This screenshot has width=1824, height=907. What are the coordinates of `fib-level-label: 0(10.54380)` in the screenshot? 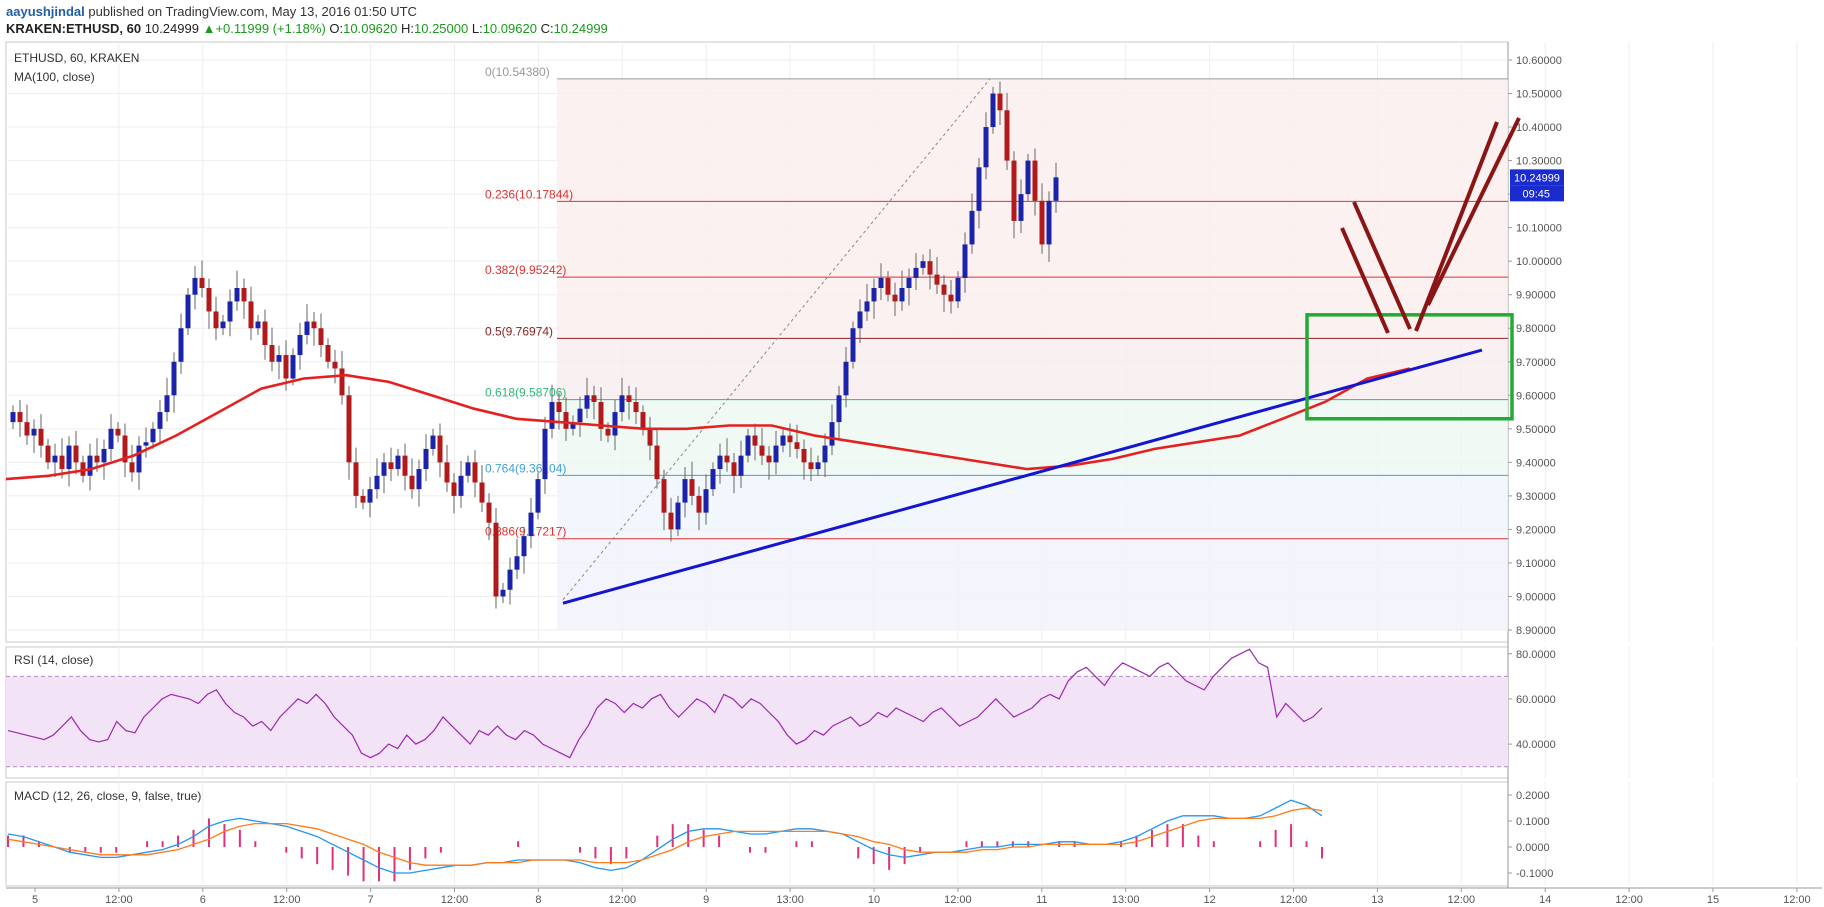 It's located at (517, 72).